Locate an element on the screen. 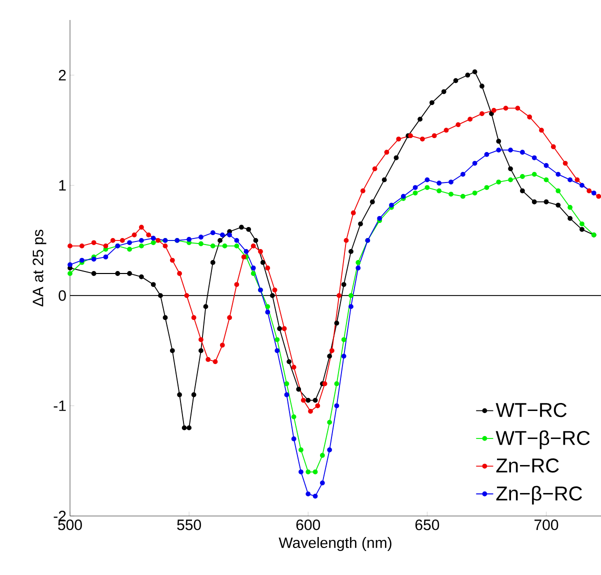 This screenshot has height=575, width=601. legend-label: WT−β−RC is located at coordinates (543, 440).